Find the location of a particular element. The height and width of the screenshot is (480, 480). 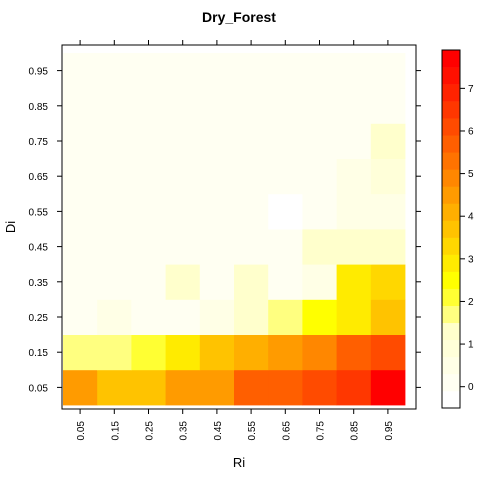

y-tick-label: 0.85 is located at coordinates (39, 107).